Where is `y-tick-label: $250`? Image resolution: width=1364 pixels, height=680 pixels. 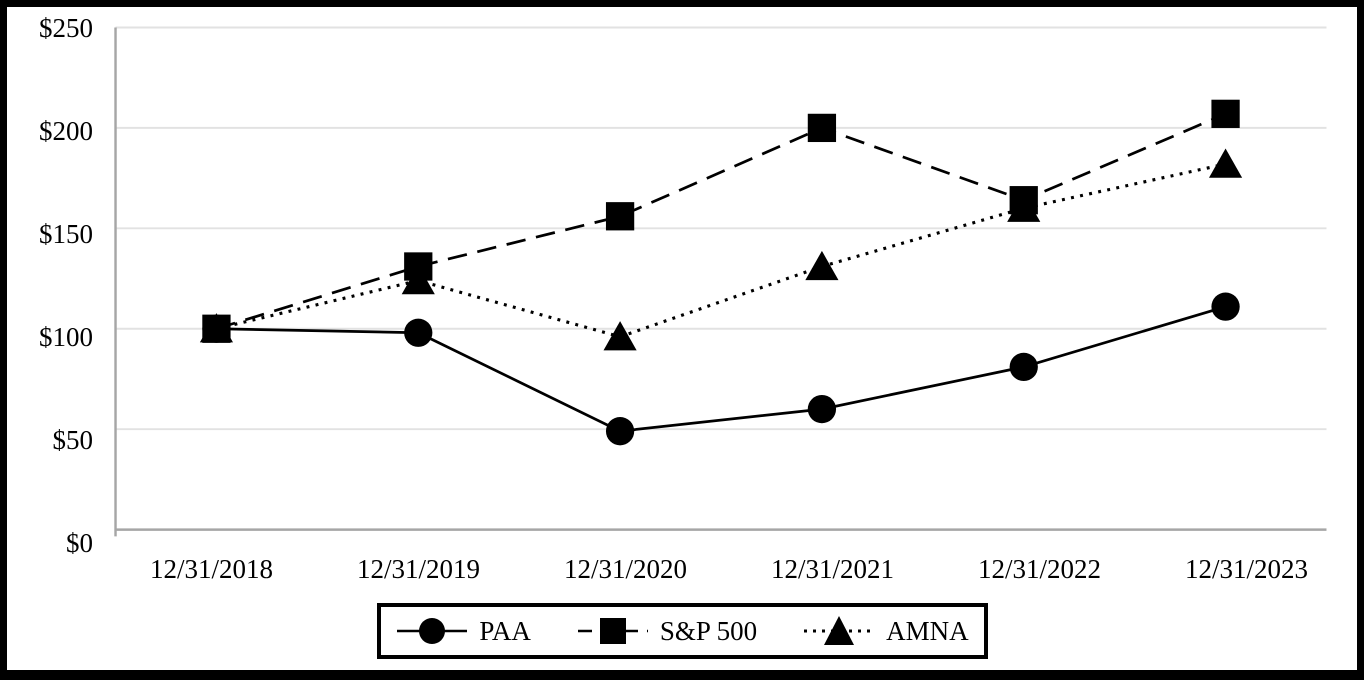
y-tick-label: $250 is located at coordinates (66, 28).